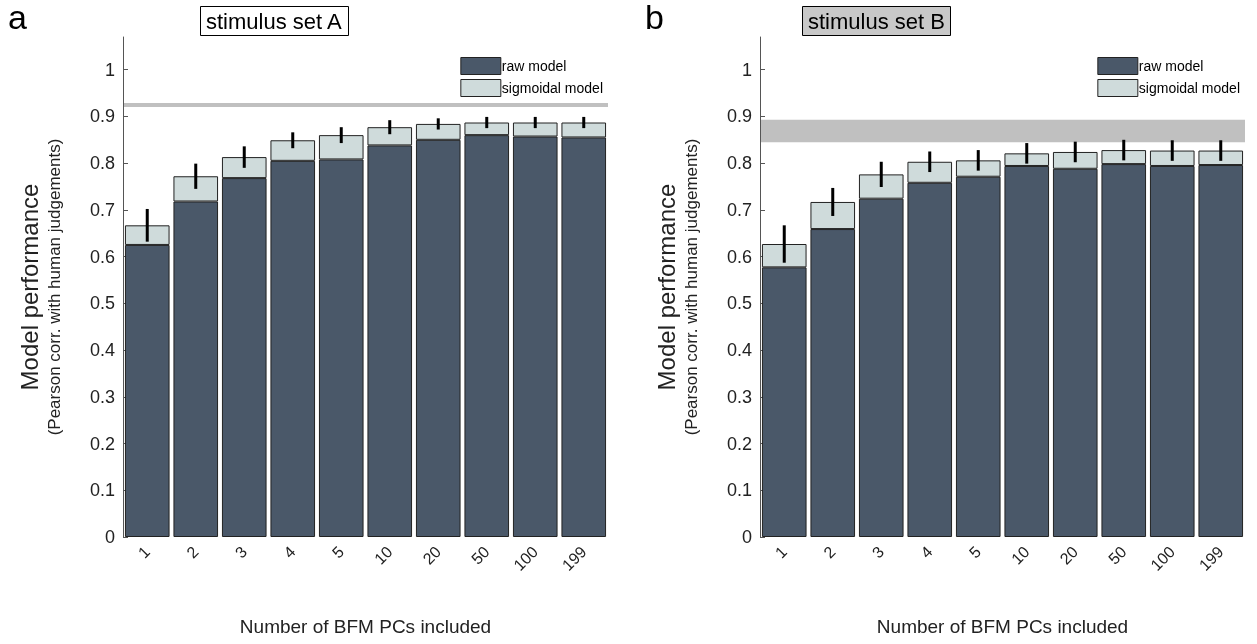 Image resolution: width=1257 pixels, height=644 pixels. Describe the element at coordinates (654, 18) in the screenshot. I see `text: b` at that location.